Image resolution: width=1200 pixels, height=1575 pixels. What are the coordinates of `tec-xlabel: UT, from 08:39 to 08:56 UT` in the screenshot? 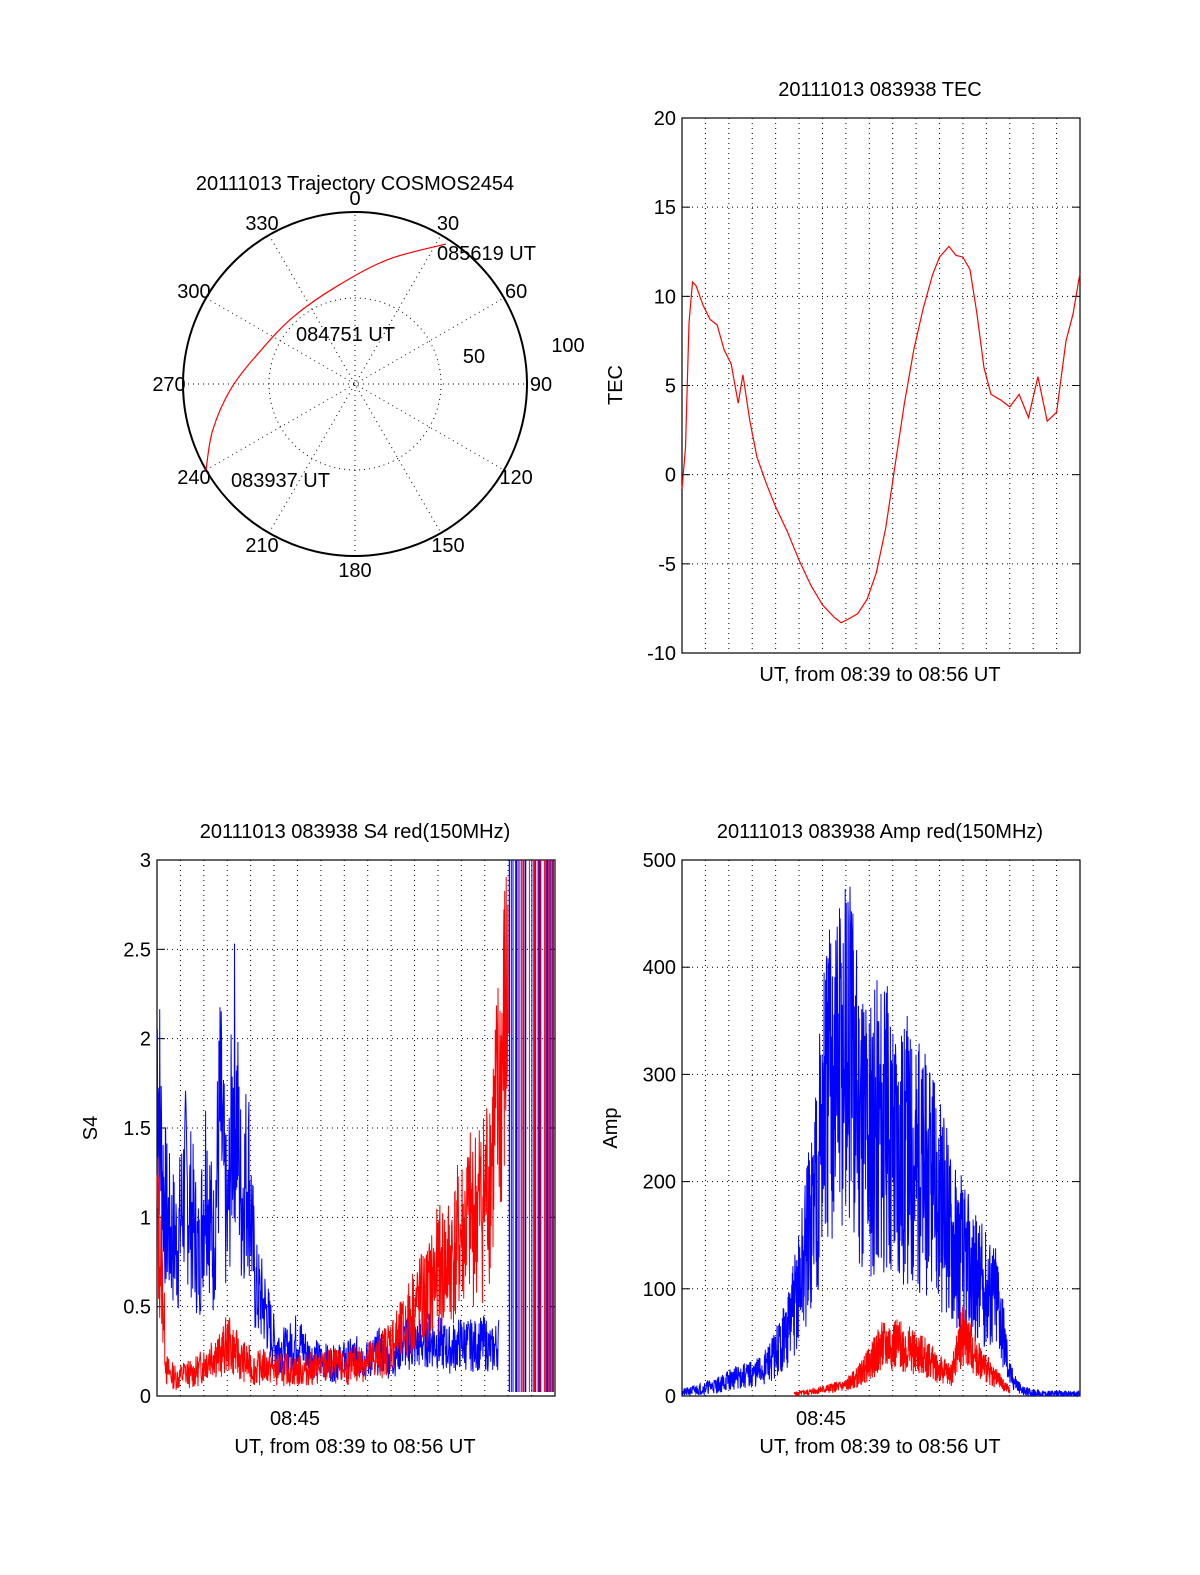 It's located at (879, 675).